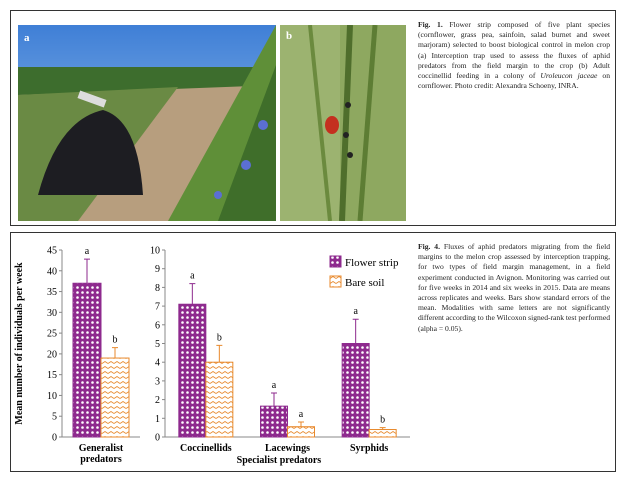 This screenshot has height=481, width=626. What do you see at coordinates (429, 246) in the screenshot?
I see `caption-label: Fig. 4.` at bounding box center [429, 246].